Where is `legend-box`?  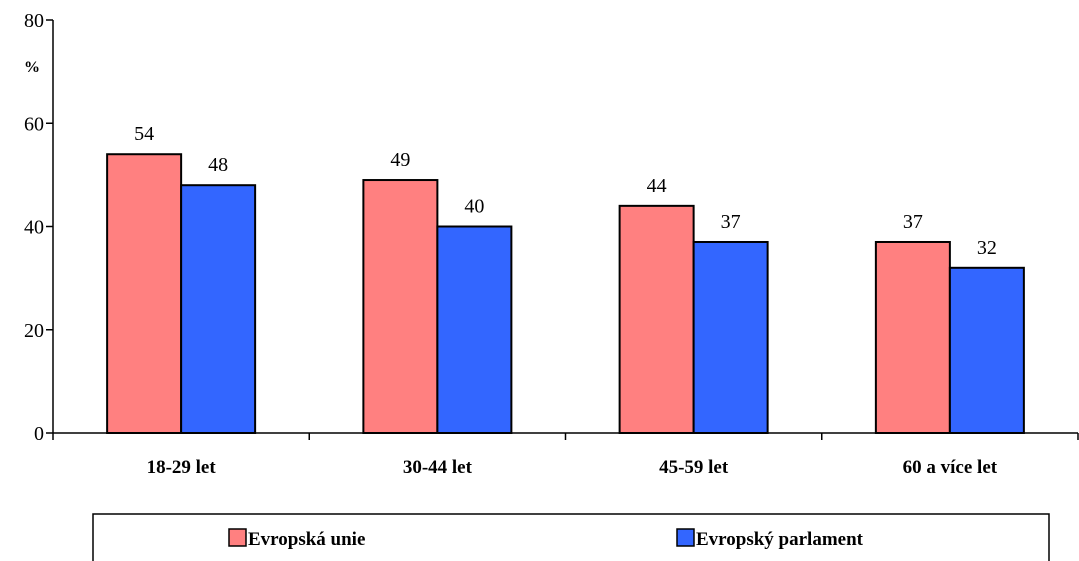 legend-box is located at coordinates (571, 537).